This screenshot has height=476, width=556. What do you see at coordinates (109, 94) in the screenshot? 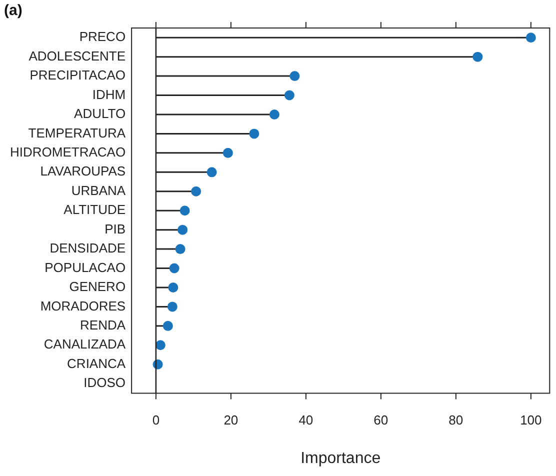
I see `y-tick-label: IDHM` at bounding box center [109, 94].